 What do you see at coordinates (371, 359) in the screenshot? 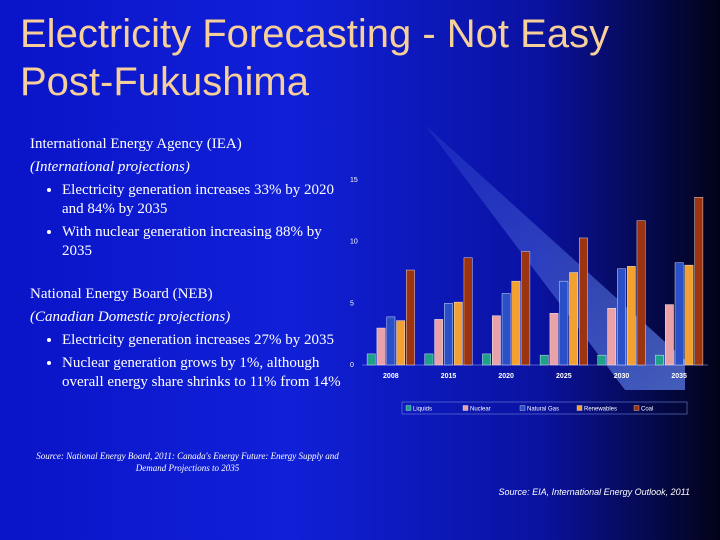
I see `bar-liquids-2008` at bounding box center [371, 359].